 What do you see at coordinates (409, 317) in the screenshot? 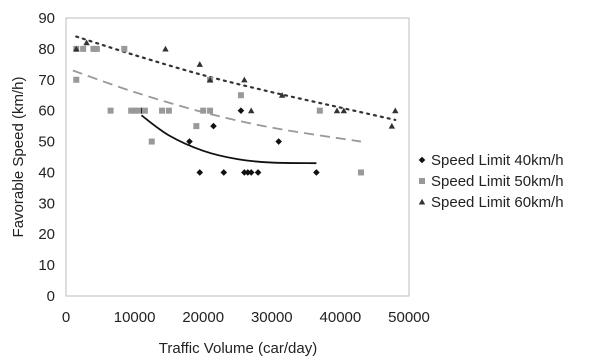
I see `x-tick-label: 50000` at bounding box center [409, 317].